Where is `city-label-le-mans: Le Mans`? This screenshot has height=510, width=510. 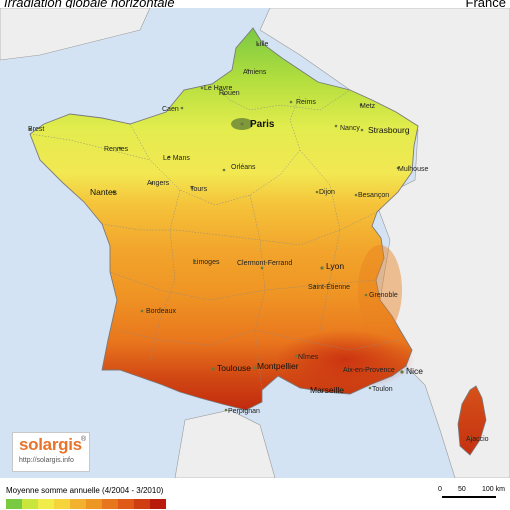 city-label-le-mans: Le Mans is located at coordinates (176, 158).